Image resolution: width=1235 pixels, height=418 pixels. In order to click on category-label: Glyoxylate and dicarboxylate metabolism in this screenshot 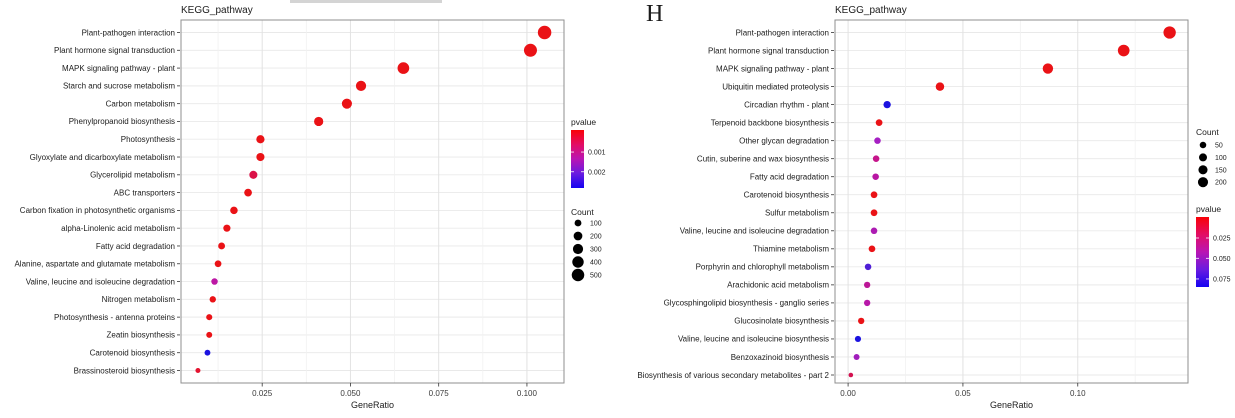, I will do `click(103, 157)`.